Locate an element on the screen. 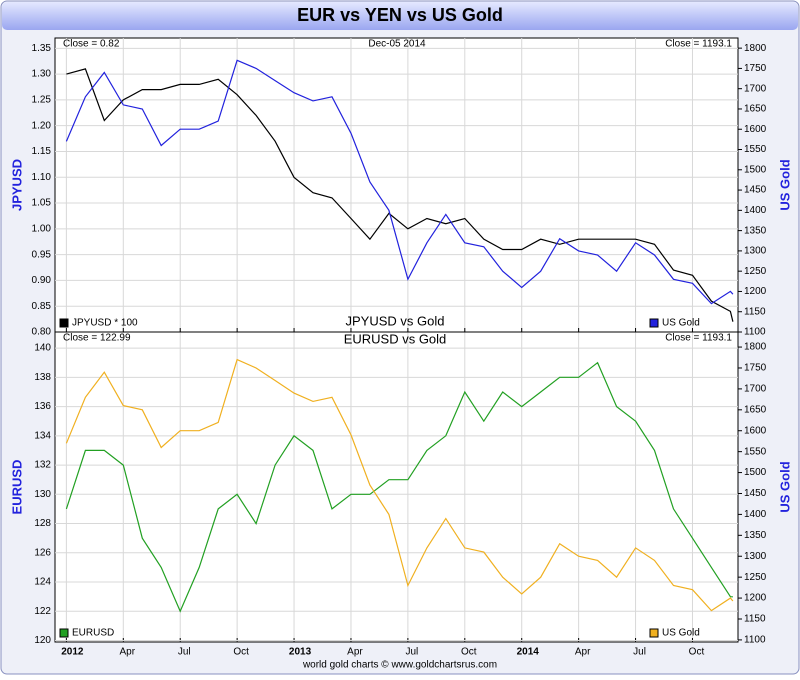 The height and width of the screenshot is (680, 800). y-tick-label: 1.20 is located at coordinates (42, 125).